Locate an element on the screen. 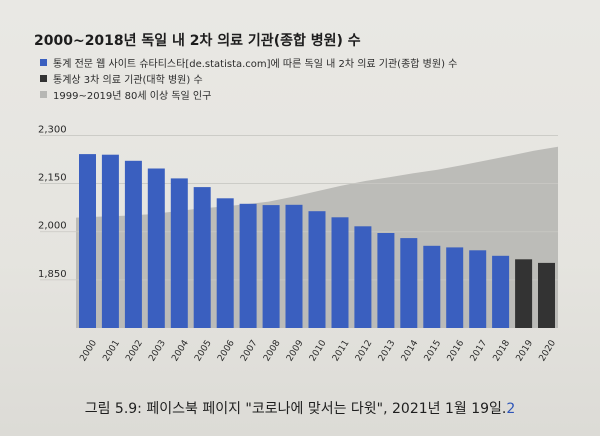 The height and width of the screenshot is (436, 600). x-tick-label: 2008 is located at coordinates (272, 350).